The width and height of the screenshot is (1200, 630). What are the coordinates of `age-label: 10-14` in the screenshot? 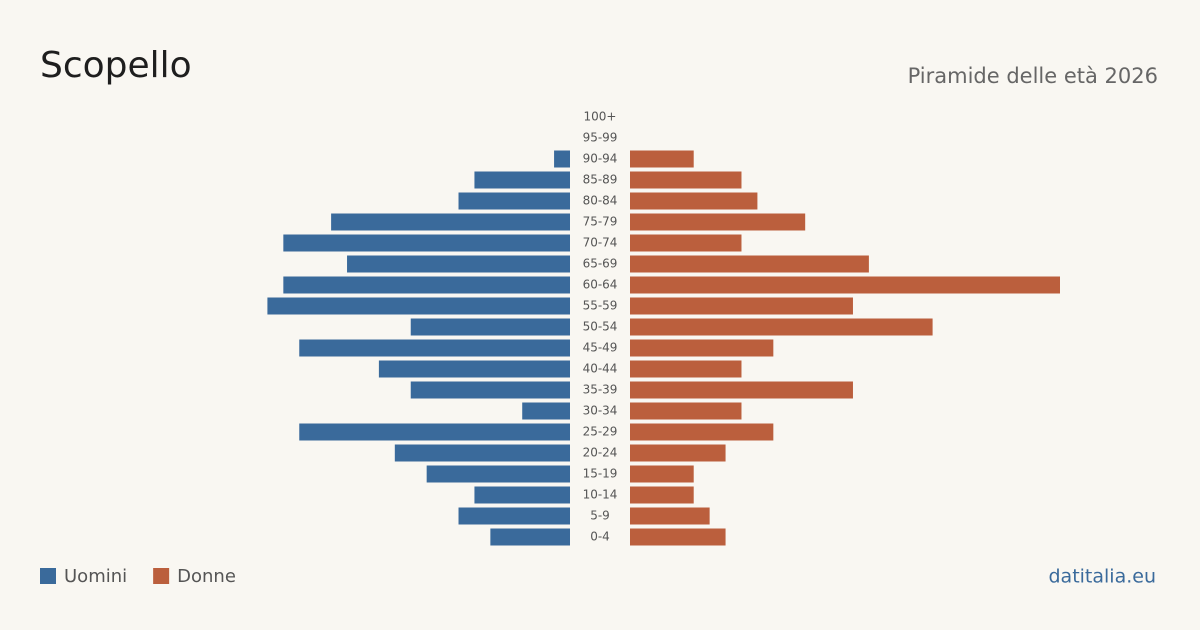 It's located at (600, 495).